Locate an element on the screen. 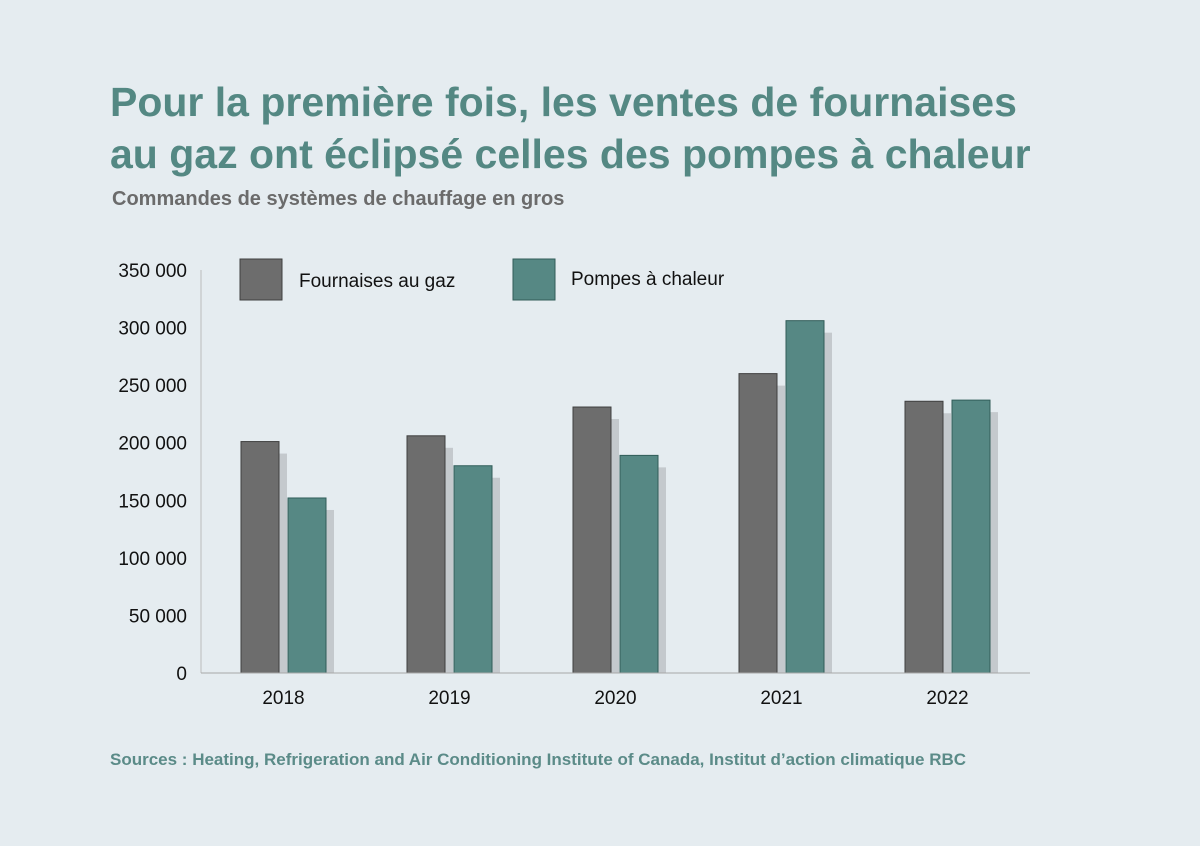 This screenshot has width=1200, height=846. x-tick-label: 2022 is located at coordinates (947, 698).